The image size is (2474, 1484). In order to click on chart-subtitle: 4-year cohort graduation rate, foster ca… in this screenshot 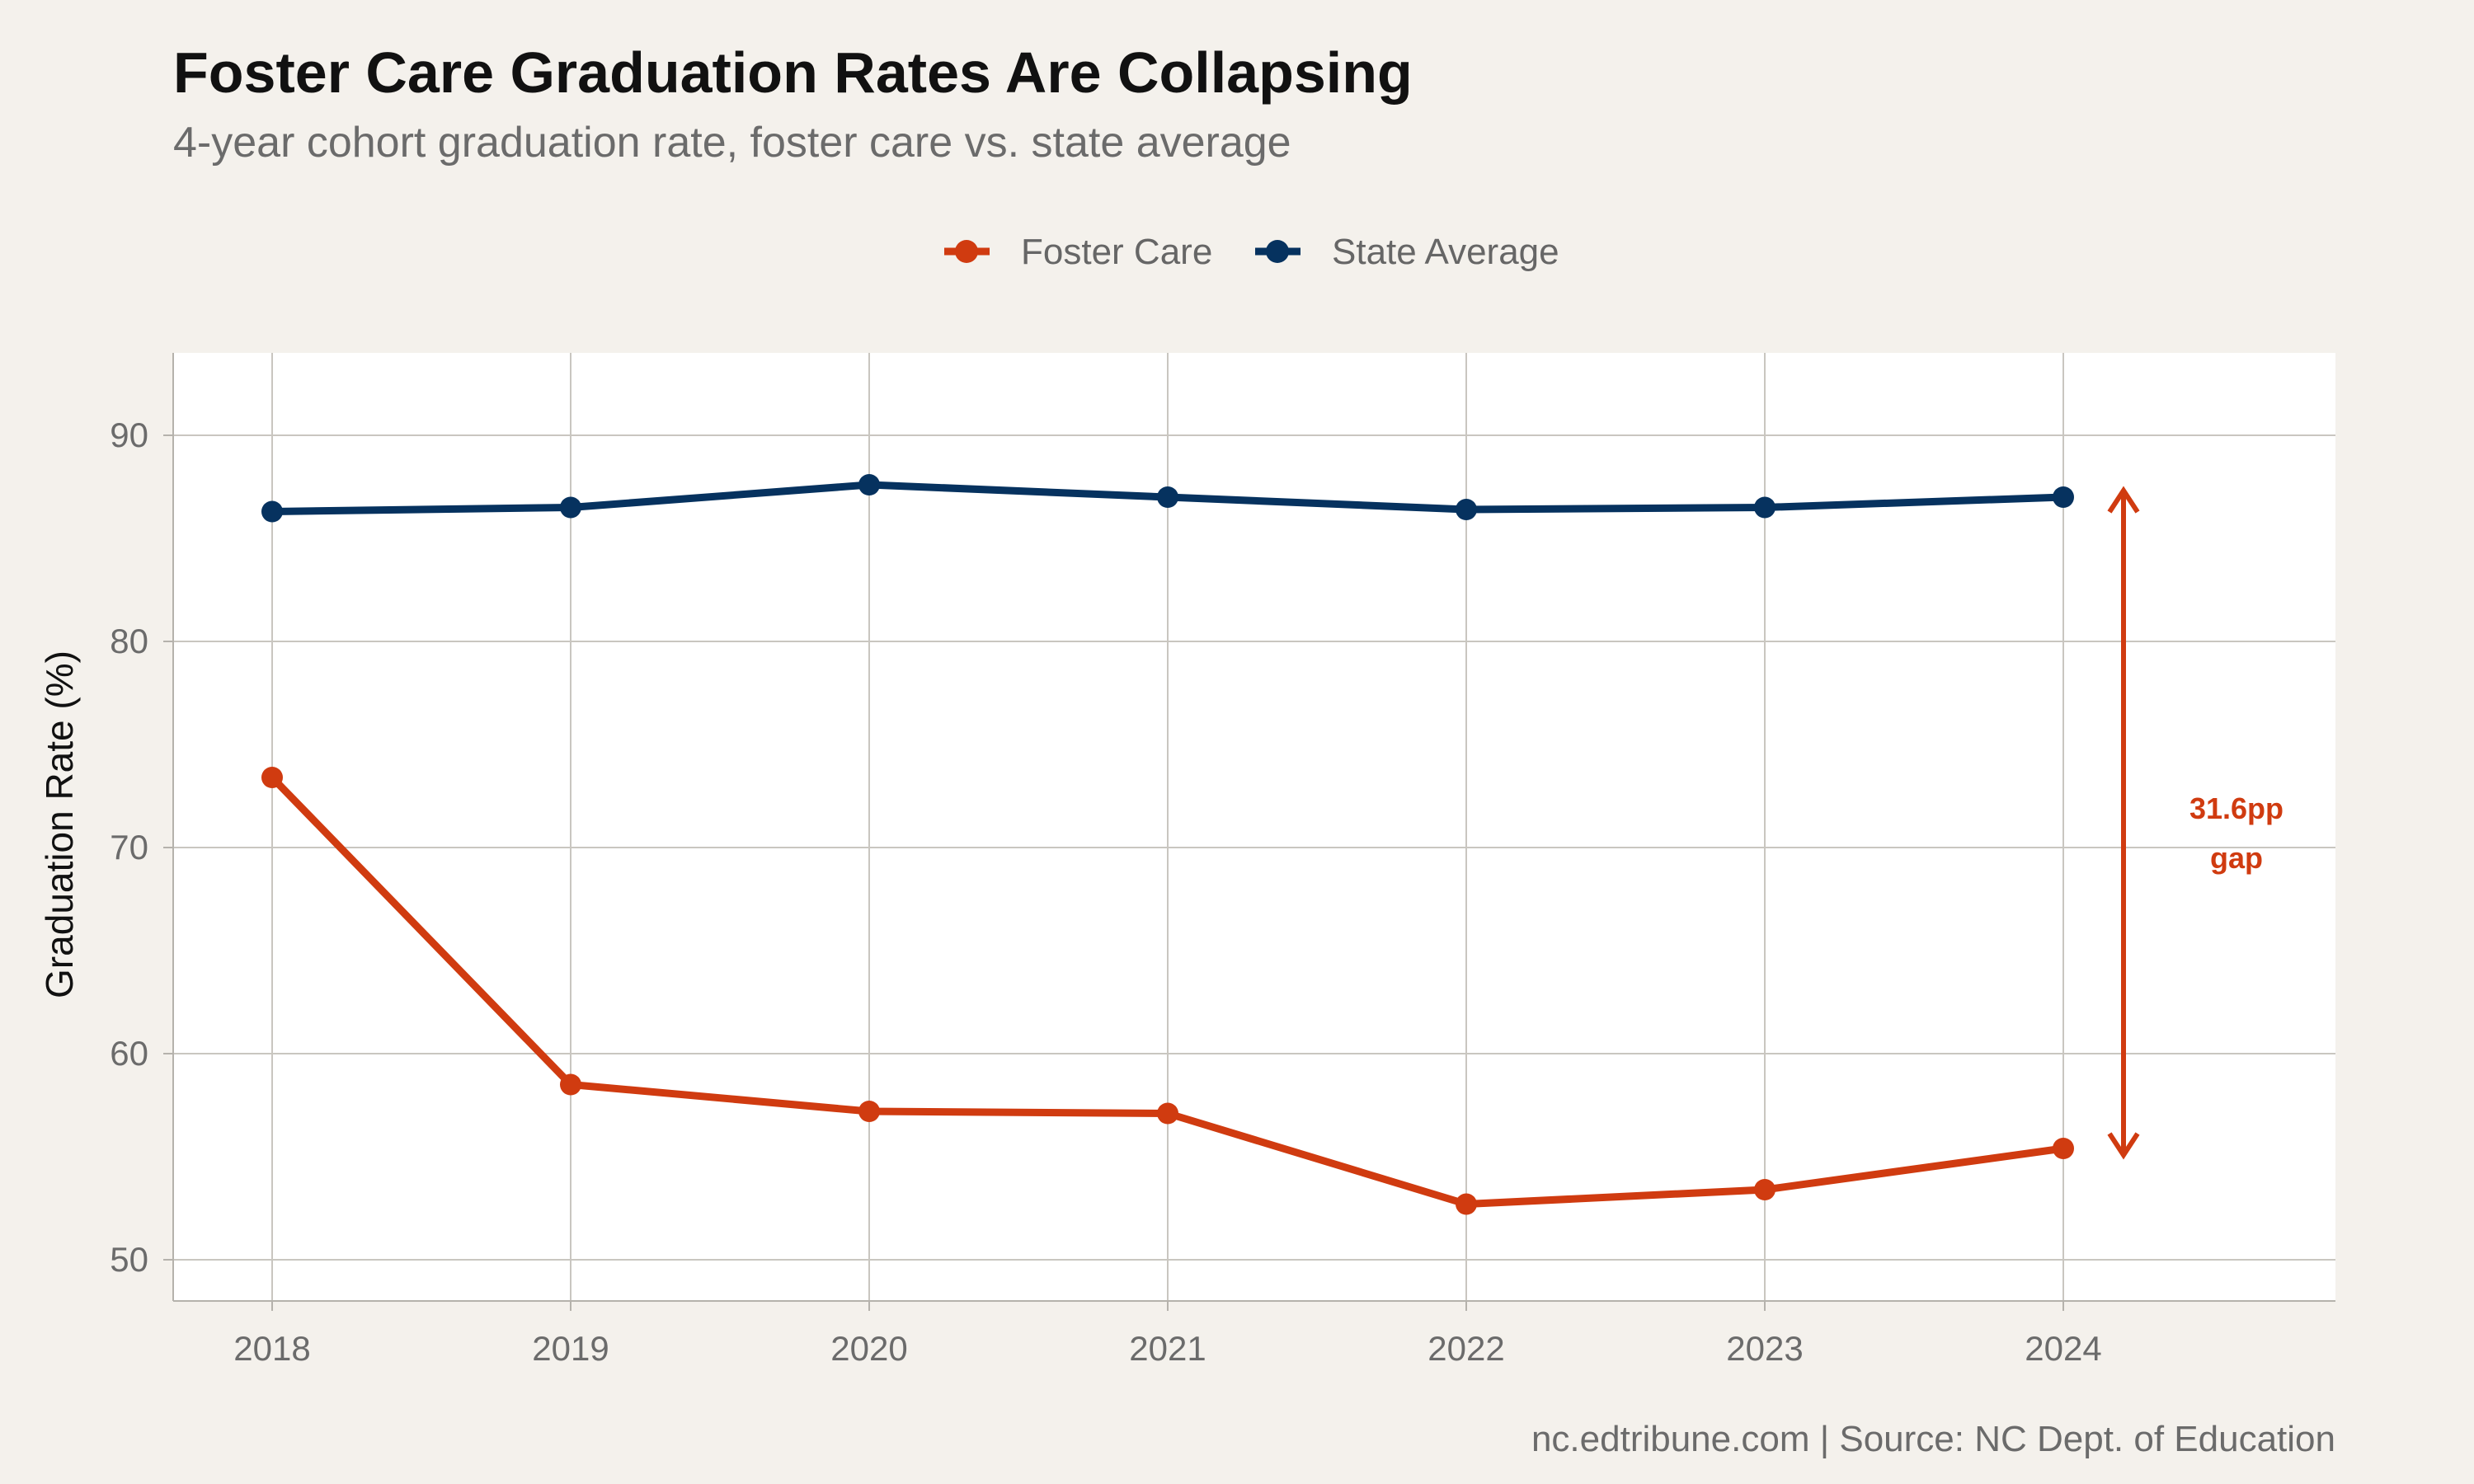, I will do `click(732, 143)`.